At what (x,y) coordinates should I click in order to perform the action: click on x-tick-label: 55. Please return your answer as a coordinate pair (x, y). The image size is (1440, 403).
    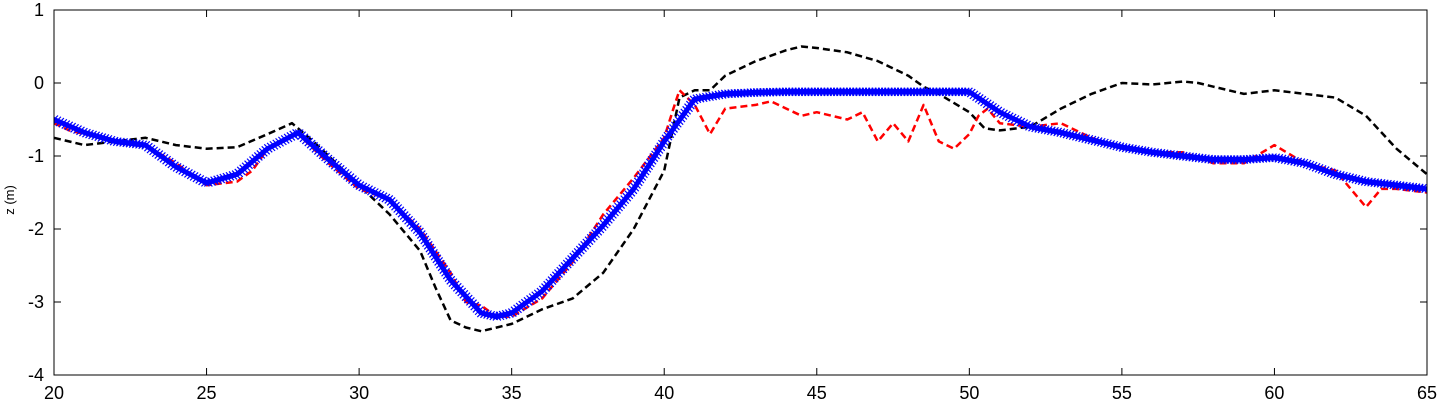
    Looking at the image, I should click on (1122, 393).